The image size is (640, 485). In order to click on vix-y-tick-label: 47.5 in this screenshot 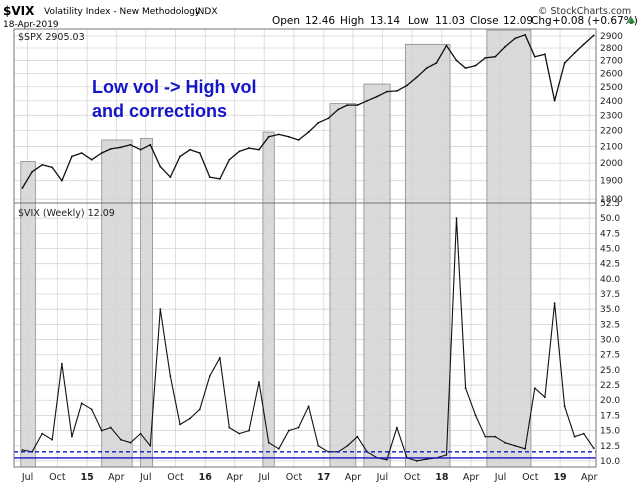, I will do `click(610, 234)`.